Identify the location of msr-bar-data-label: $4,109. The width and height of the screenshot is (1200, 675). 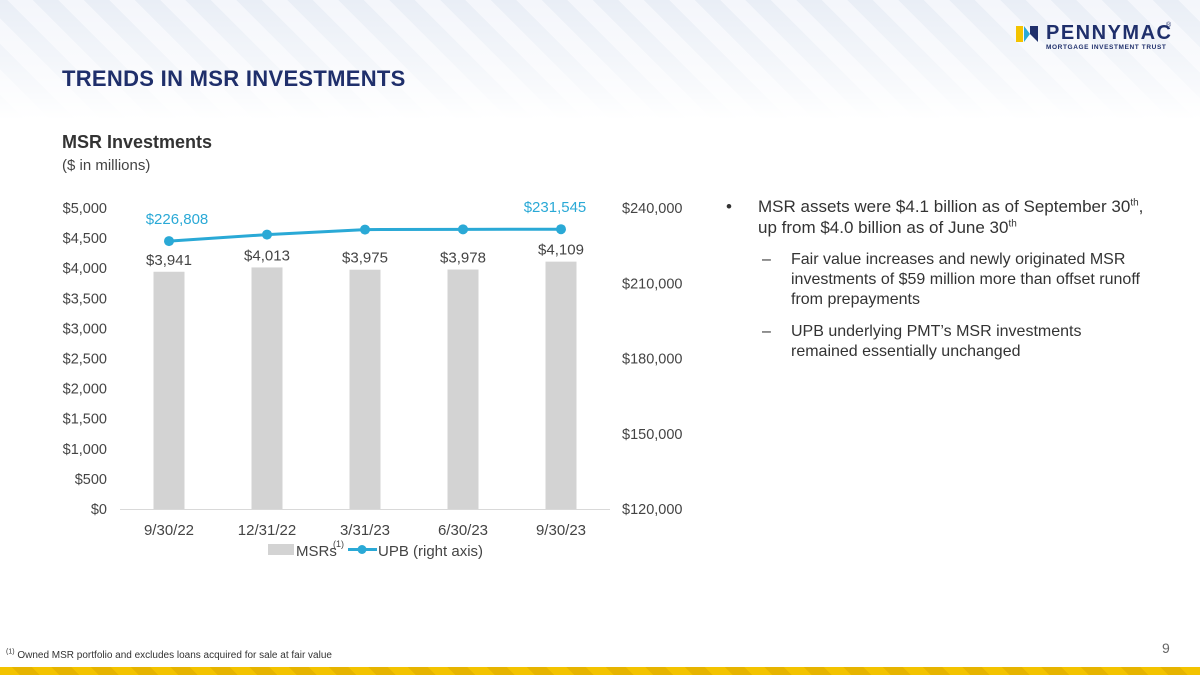
(561, 250).